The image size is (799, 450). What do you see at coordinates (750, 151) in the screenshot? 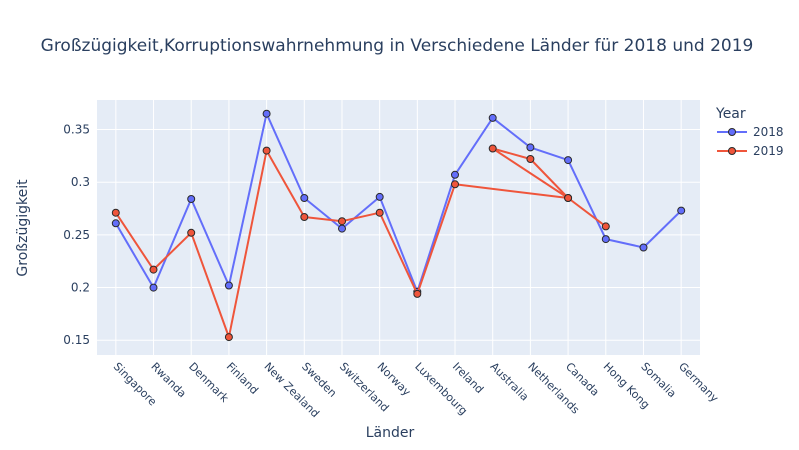
I see `legend-item-2019: 2019` at bounding box center [750, 151].